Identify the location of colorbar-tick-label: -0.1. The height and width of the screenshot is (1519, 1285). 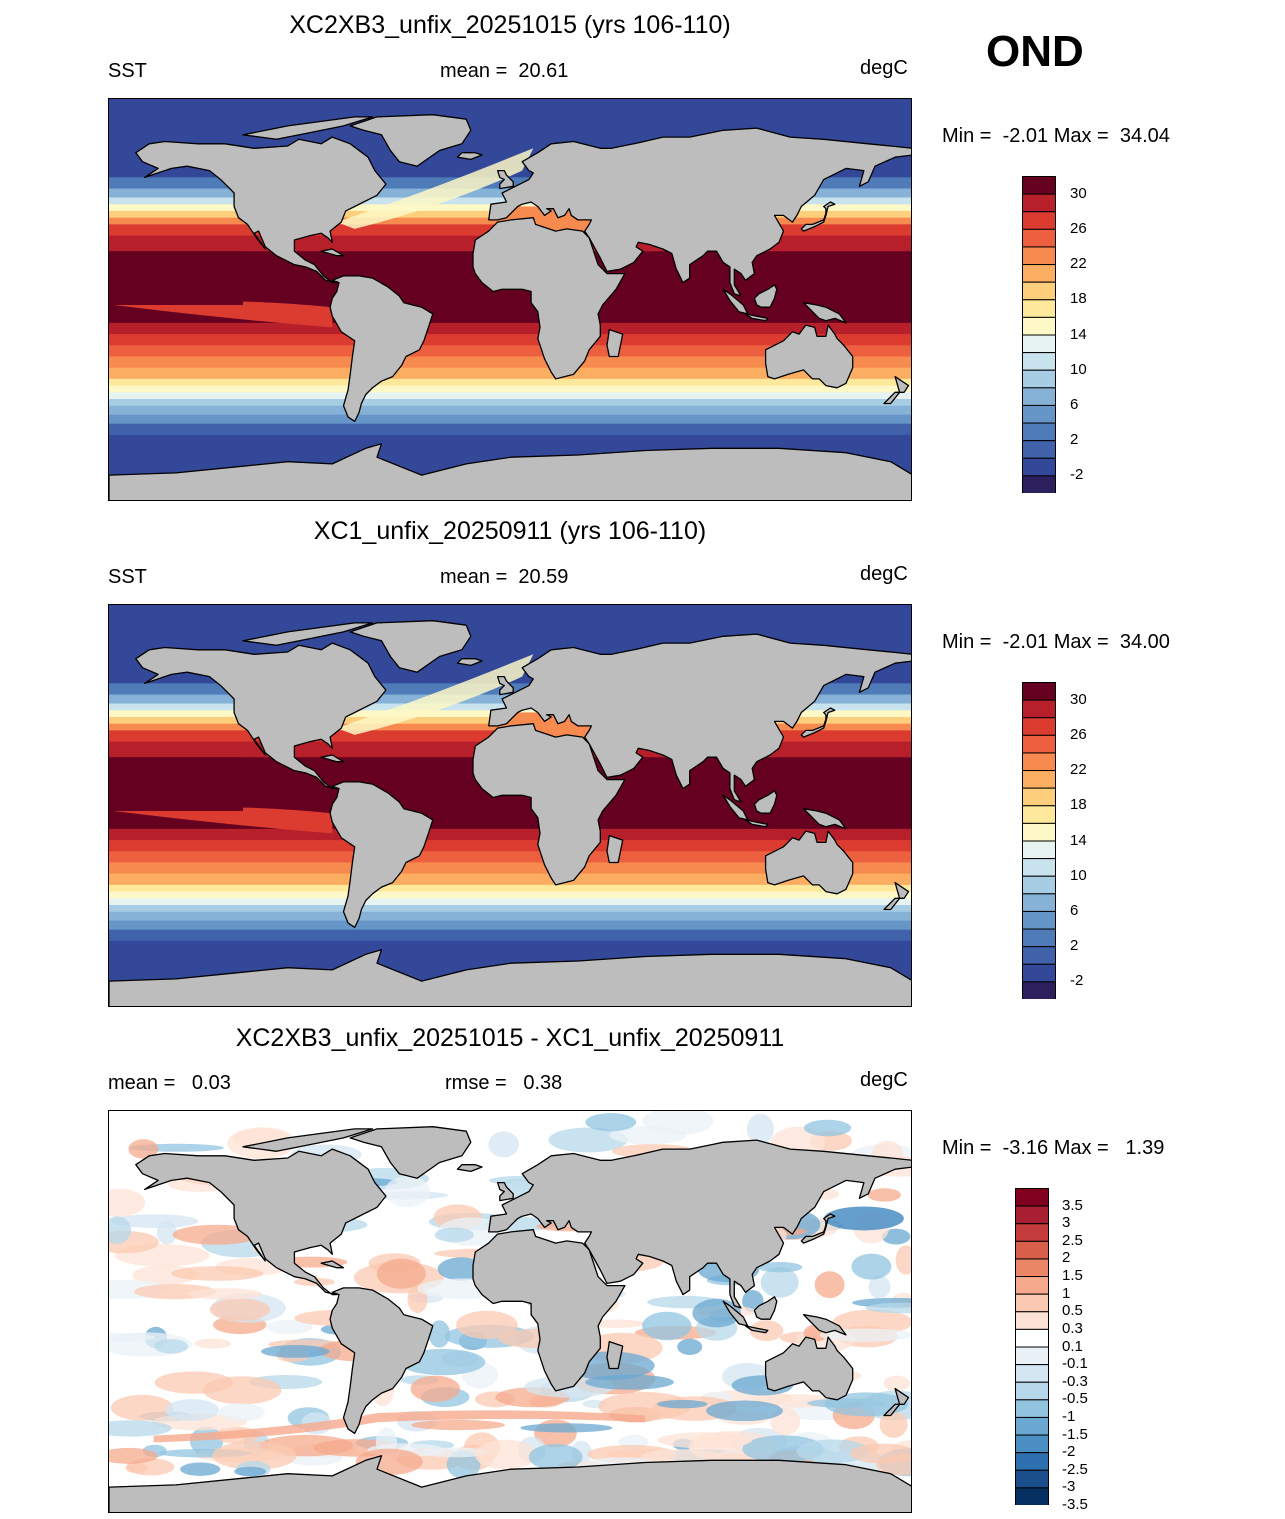
(1075, 1364).